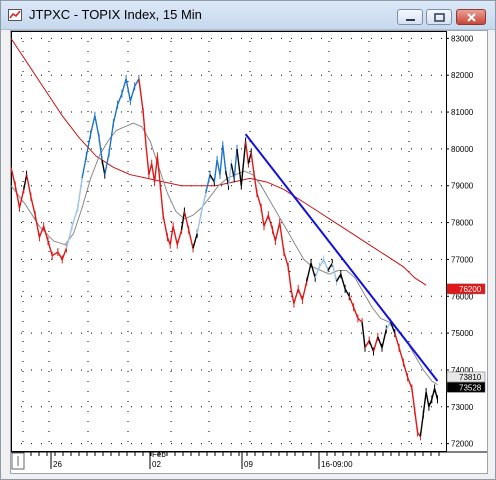  I want to click on y-tick-label: 78000, so click(462, 223).